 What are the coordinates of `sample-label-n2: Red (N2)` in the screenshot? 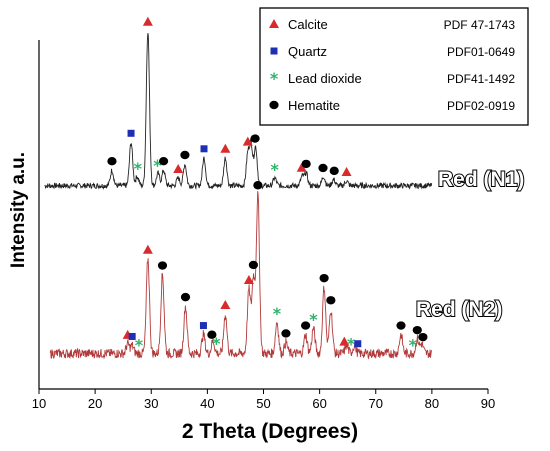 It's located at (459, 309).